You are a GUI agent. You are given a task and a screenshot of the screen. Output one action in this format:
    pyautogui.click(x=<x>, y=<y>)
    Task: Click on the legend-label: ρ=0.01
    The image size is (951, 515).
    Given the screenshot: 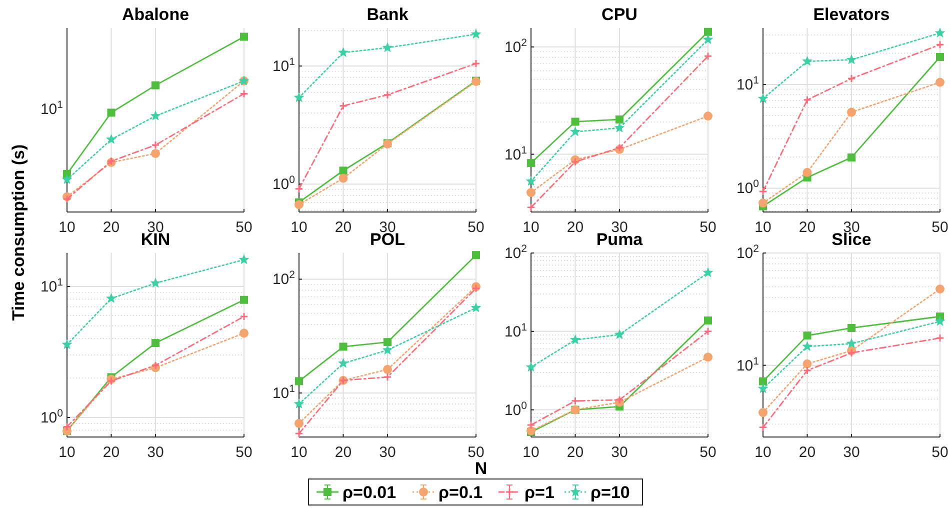 What is the action you would take?
    pyautogui.click(x=369, y=492)
    